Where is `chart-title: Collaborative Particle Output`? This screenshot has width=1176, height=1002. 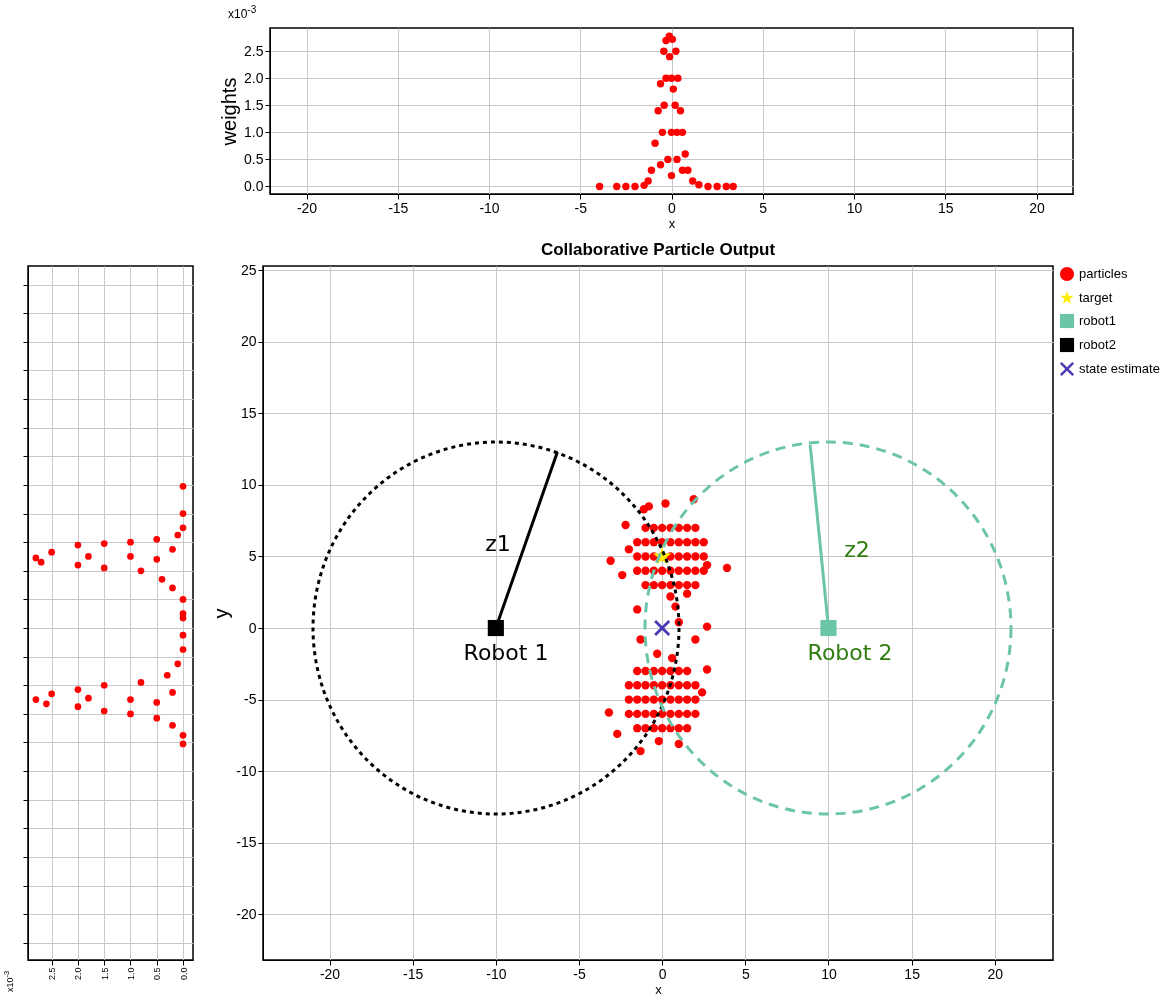
chart-title: Collaborative Particle Output is located at coordinates (658, 250).